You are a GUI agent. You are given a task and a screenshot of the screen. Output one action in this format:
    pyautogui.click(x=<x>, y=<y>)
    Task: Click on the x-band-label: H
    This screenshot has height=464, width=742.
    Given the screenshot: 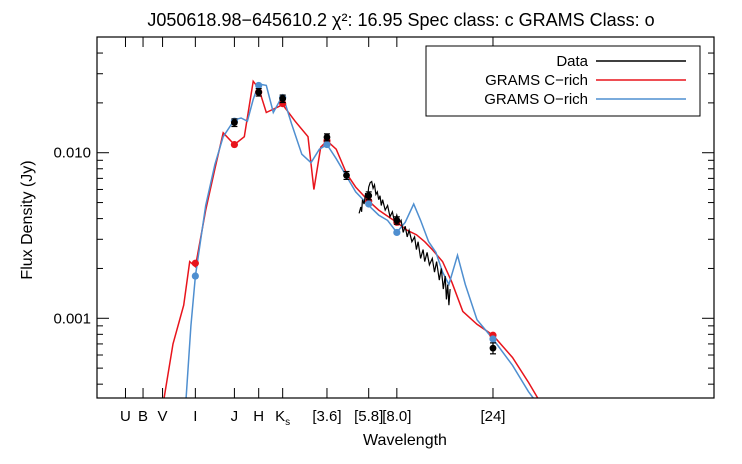 What is the action you would take?
    pyautogui.click(x=258, y=416)
    